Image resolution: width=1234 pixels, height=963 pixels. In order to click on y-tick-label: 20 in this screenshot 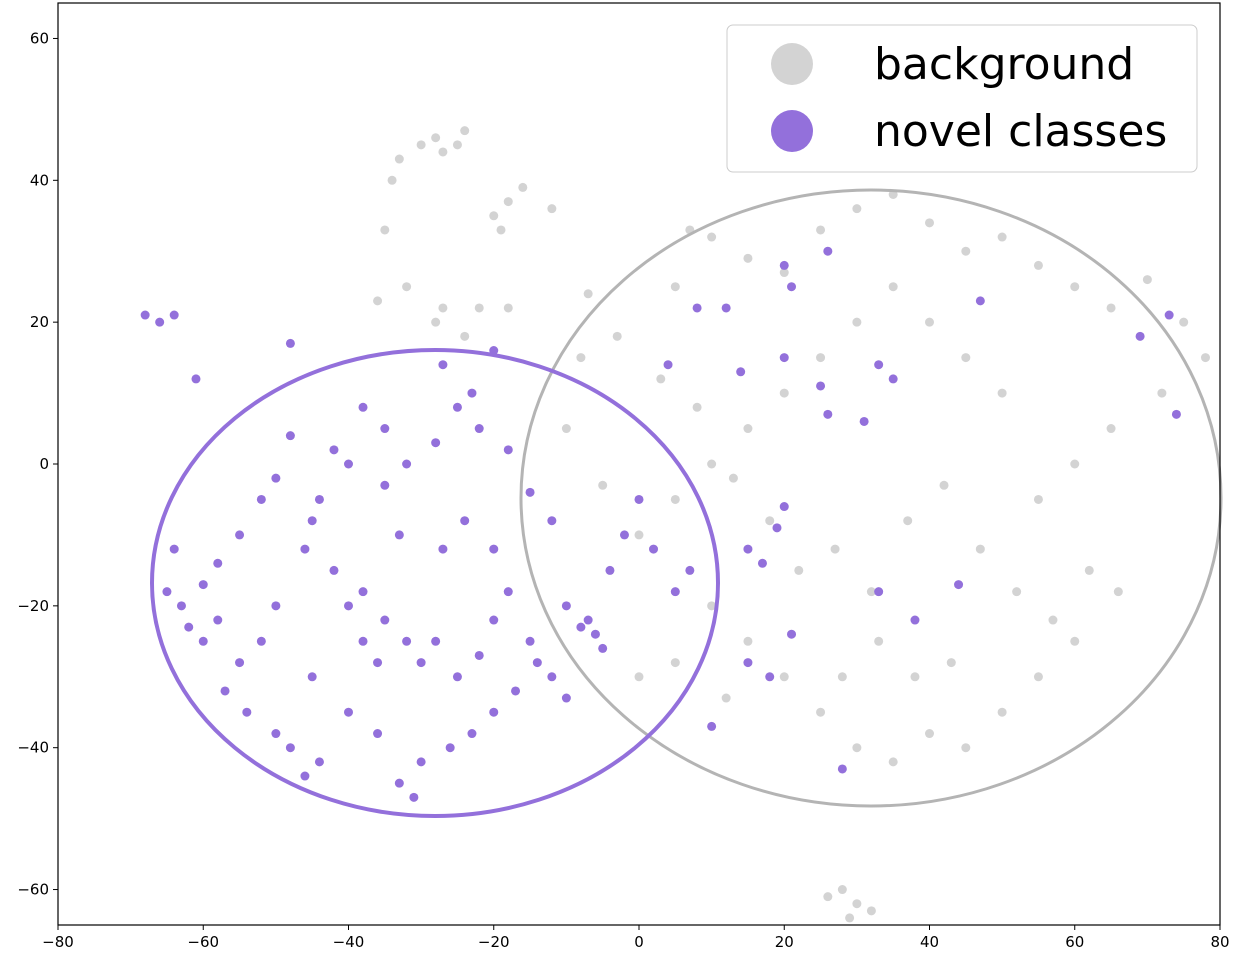, I will do `click(39, 322)`.